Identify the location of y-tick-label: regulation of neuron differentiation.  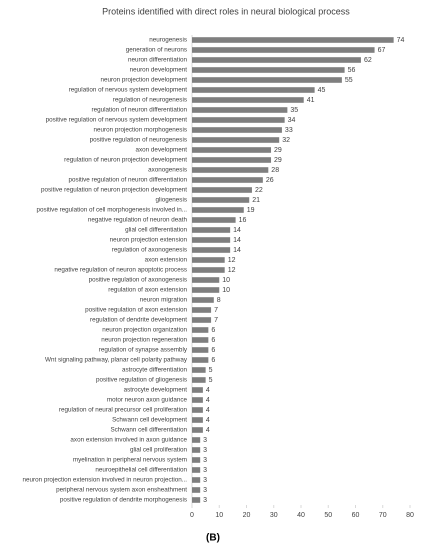
(140, 110).